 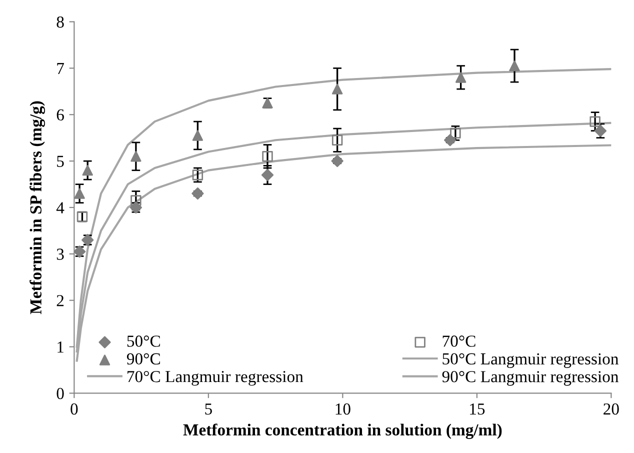 What do you see at coordinates (60, 208) in the screenshot?
I see `y-tick-label: 4` at bounding box center [60, 208].